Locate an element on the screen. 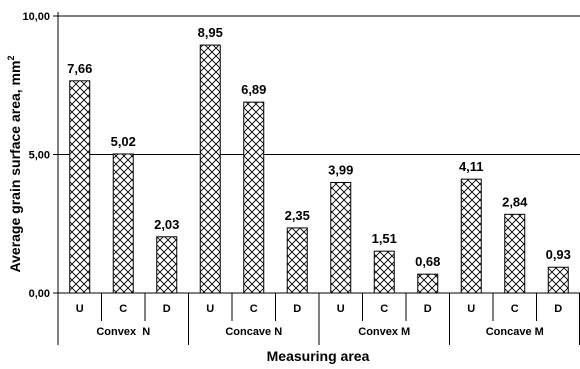 Image resolution: width=580 pixels, height=369 pixels. data-label: 0,93 is located at coordinates (558, 254).